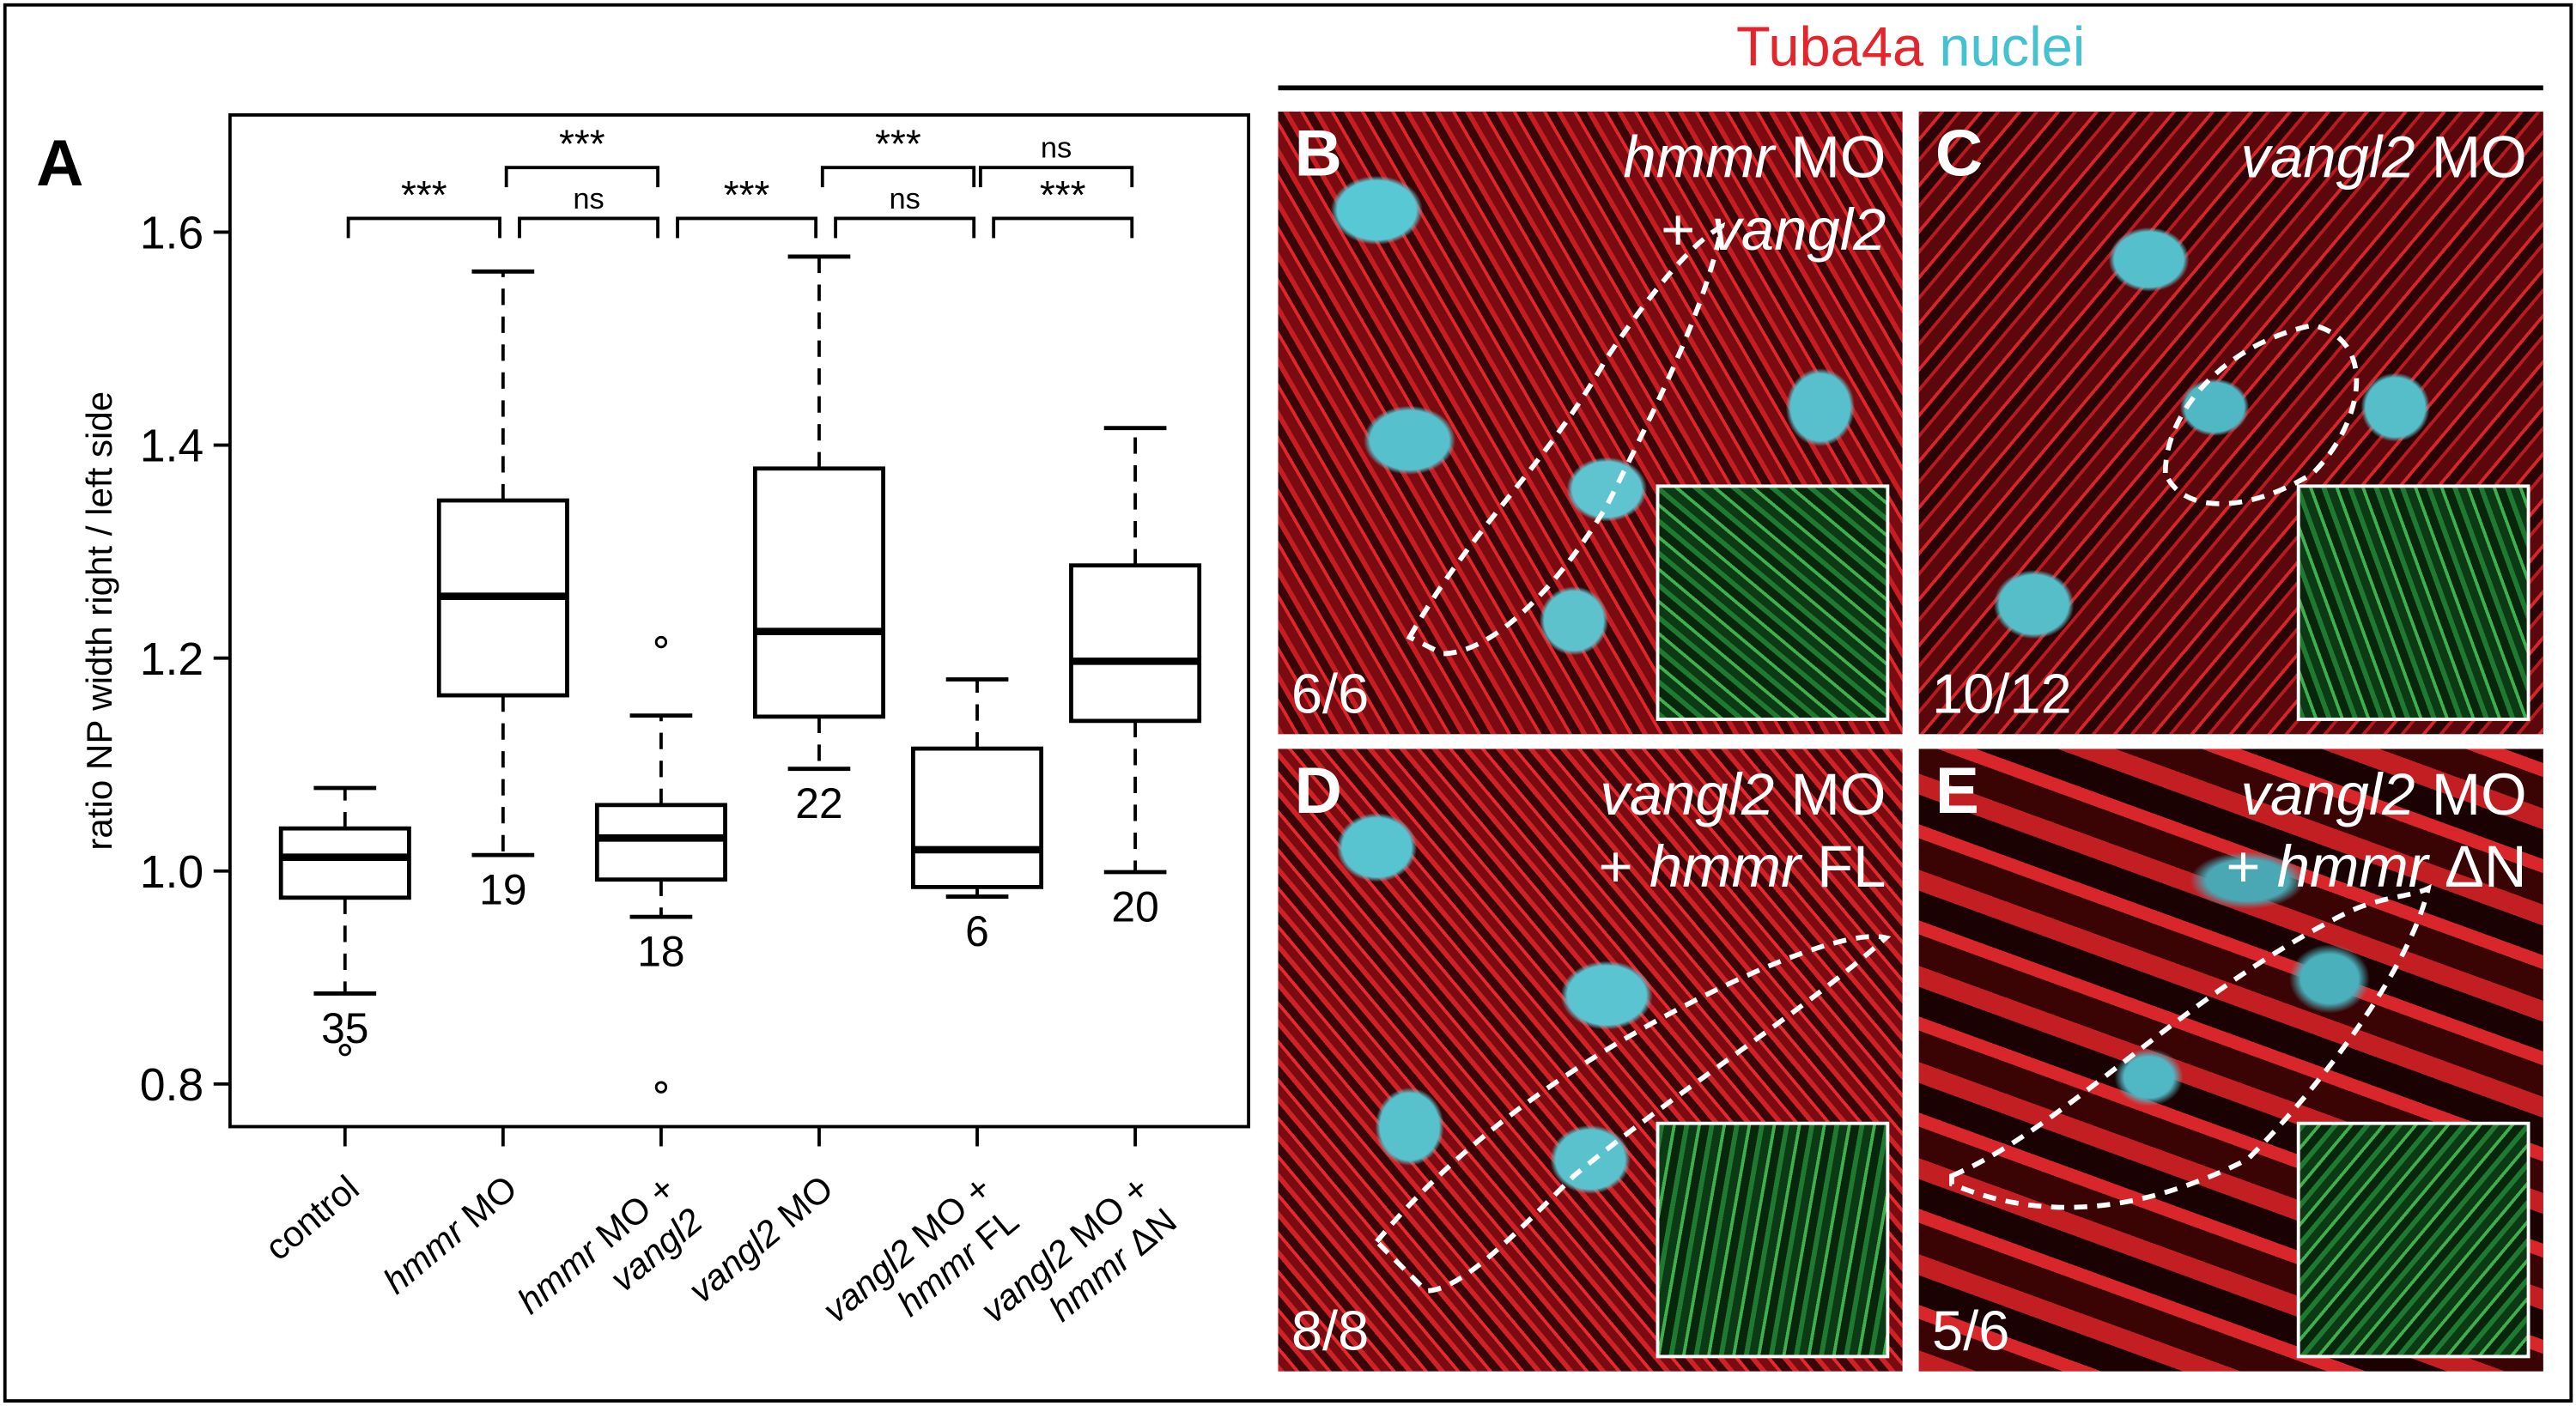  I want to click on box-4: 6, so click(977, 912).